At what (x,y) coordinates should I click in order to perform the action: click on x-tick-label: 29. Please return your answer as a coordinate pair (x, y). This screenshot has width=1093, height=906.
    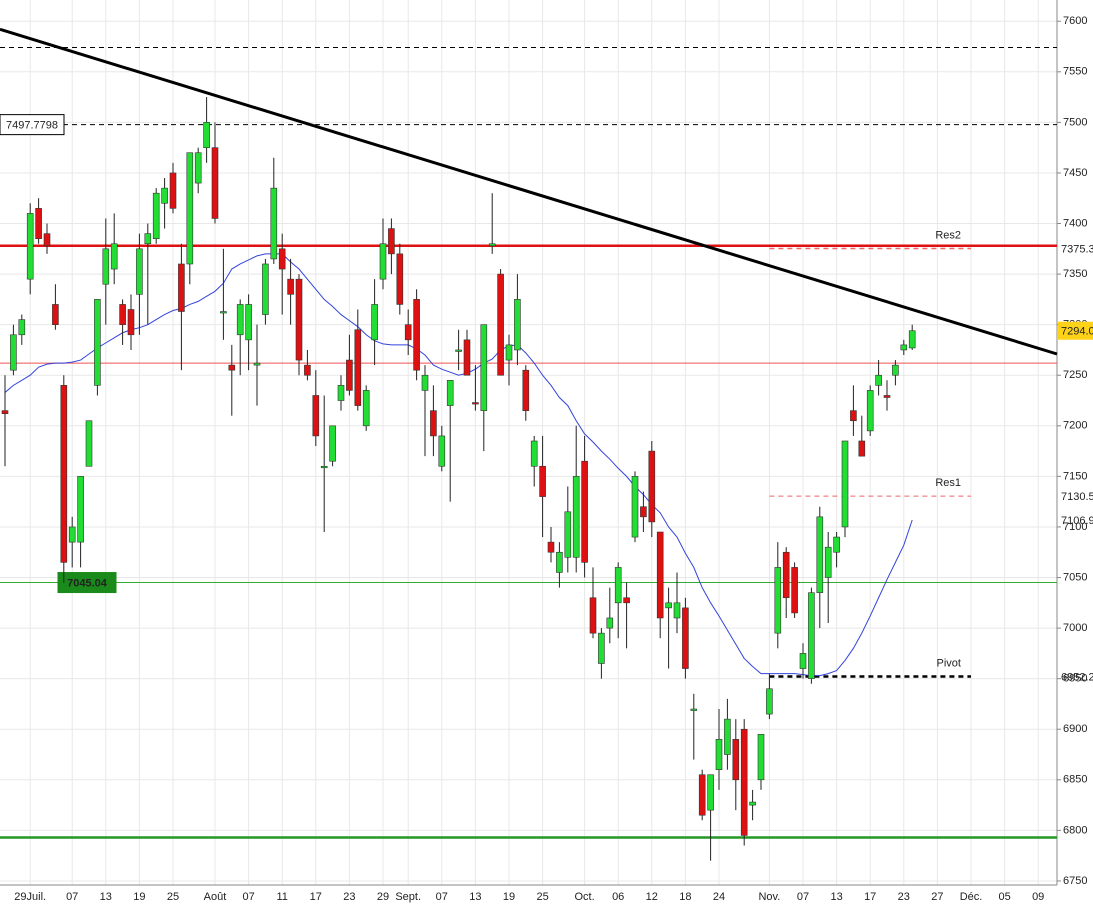
    Looking at the image, I should click on (383, 897).